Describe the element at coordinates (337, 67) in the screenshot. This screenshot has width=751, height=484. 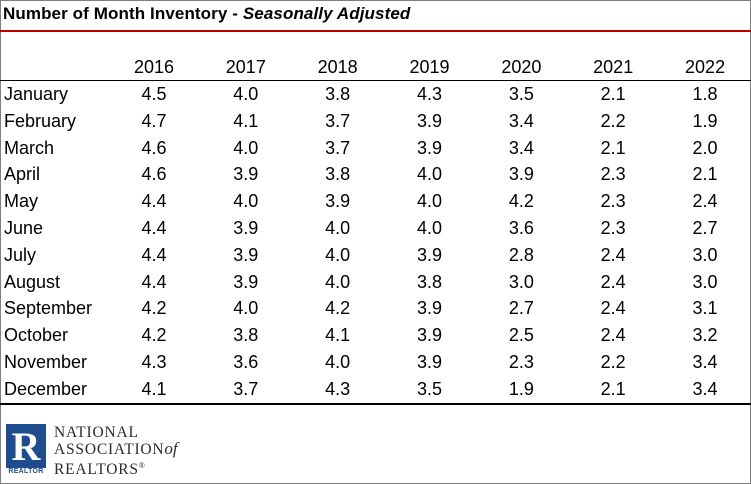
I see `year-header: 2018` at that location.